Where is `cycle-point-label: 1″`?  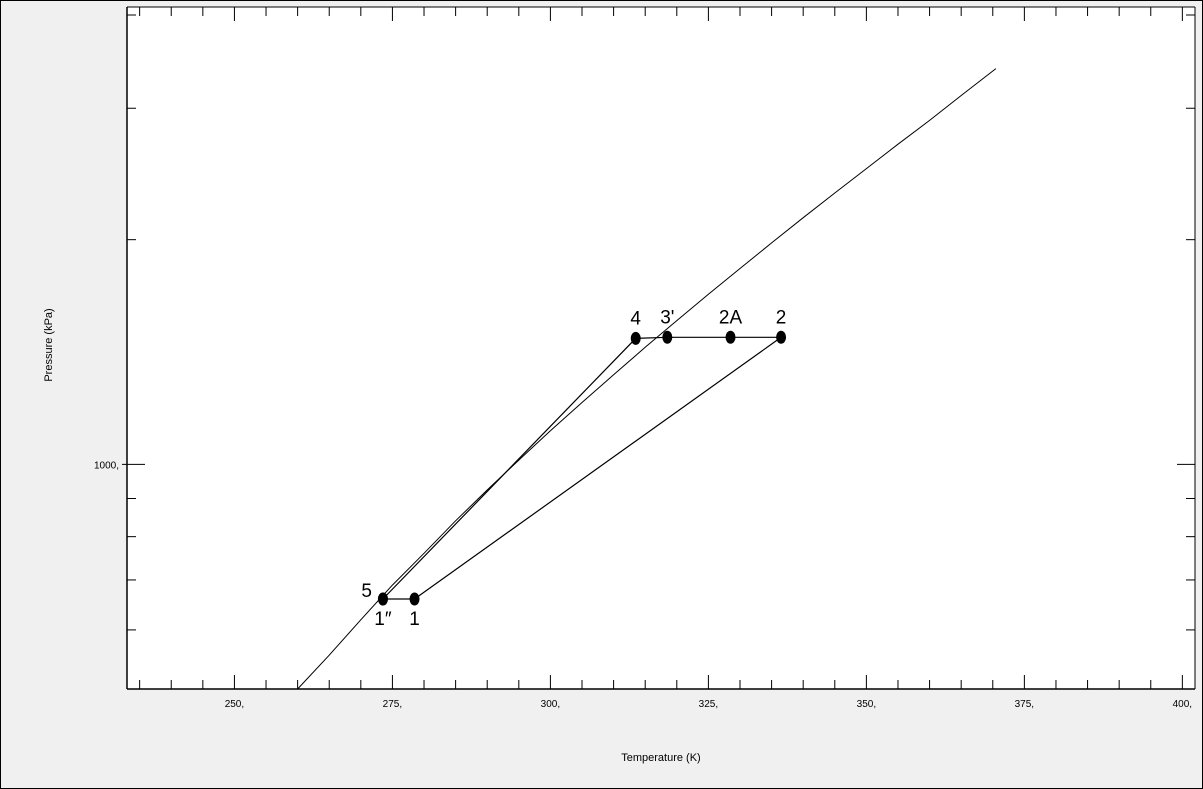 cycle-point-label: 1″ is located at coordinates (383, 619).